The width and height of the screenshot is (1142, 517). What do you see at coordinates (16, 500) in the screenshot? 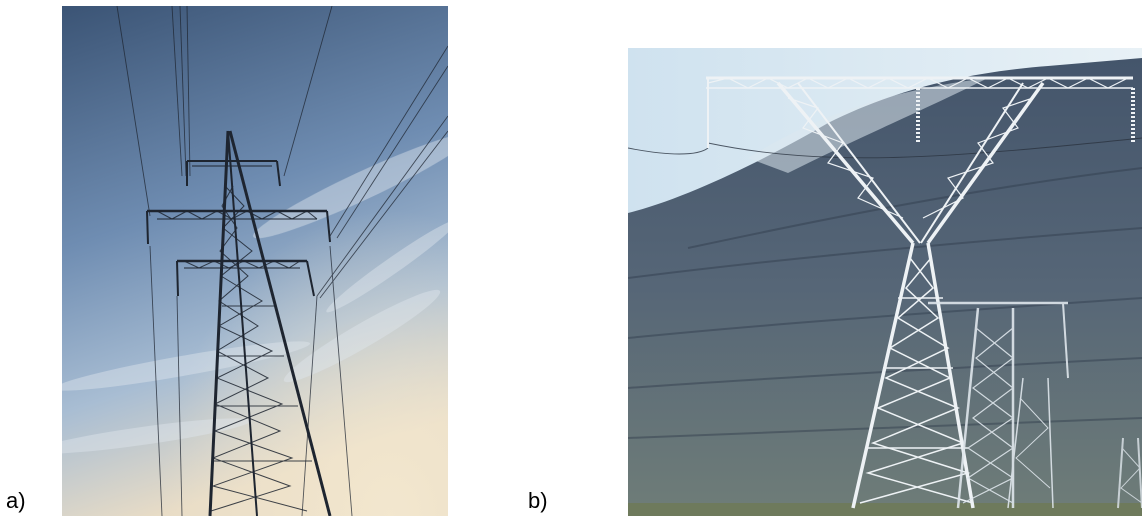
I see `panel-a-label: a)` at bounding box center [16, 500].